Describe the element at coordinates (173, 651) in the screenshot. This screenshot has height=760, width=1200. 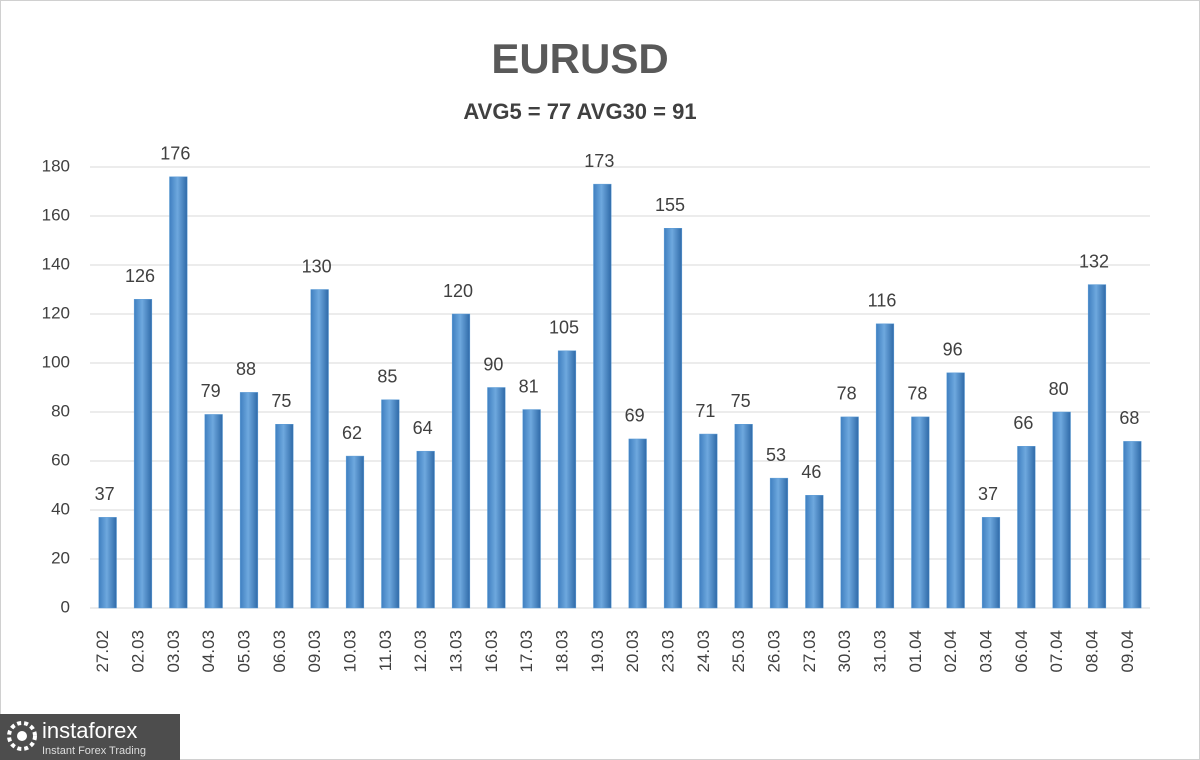
I see `x-tick-label: 03.03` at that location.